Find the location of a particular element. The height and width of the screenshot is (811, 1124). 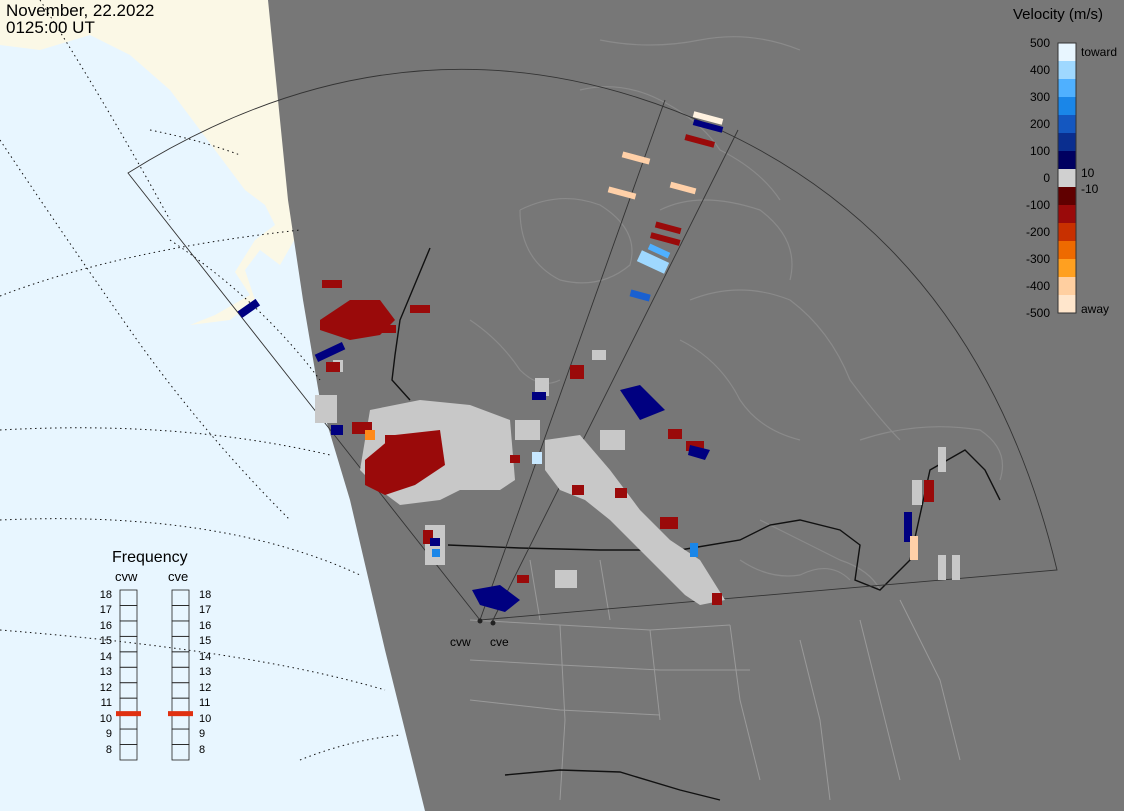

velocity-tick-label: 0 is located at coordinates (1046, 178).